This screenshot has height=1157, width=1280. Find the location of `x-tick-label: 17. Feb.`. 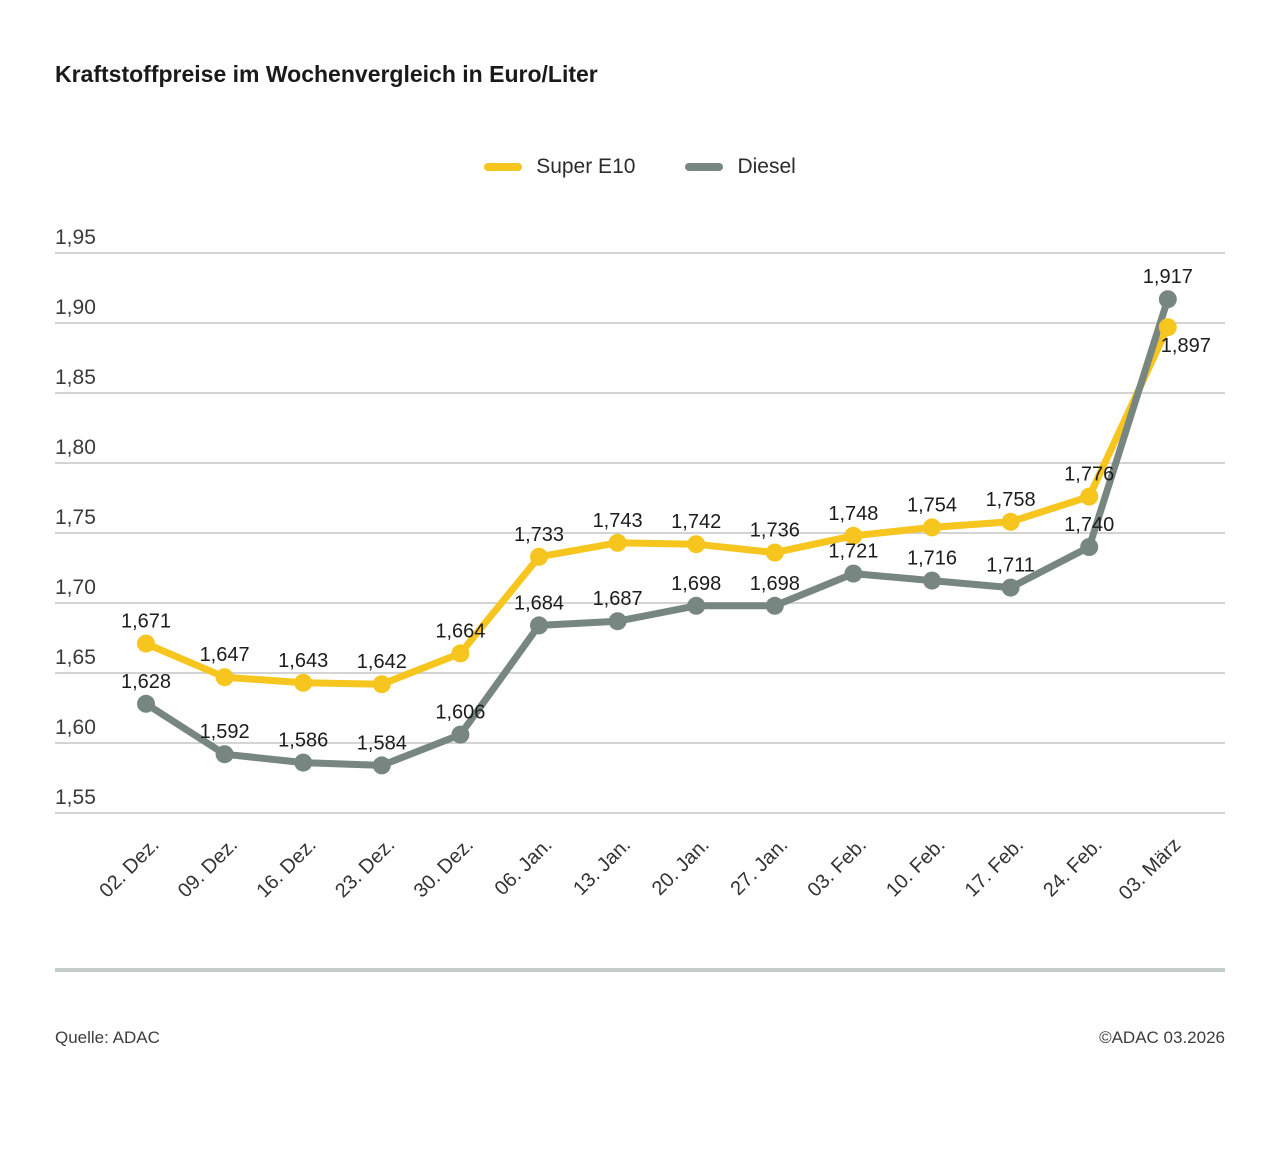

x-tick-label: 17. Feb. is located at coordinates (994, 867).